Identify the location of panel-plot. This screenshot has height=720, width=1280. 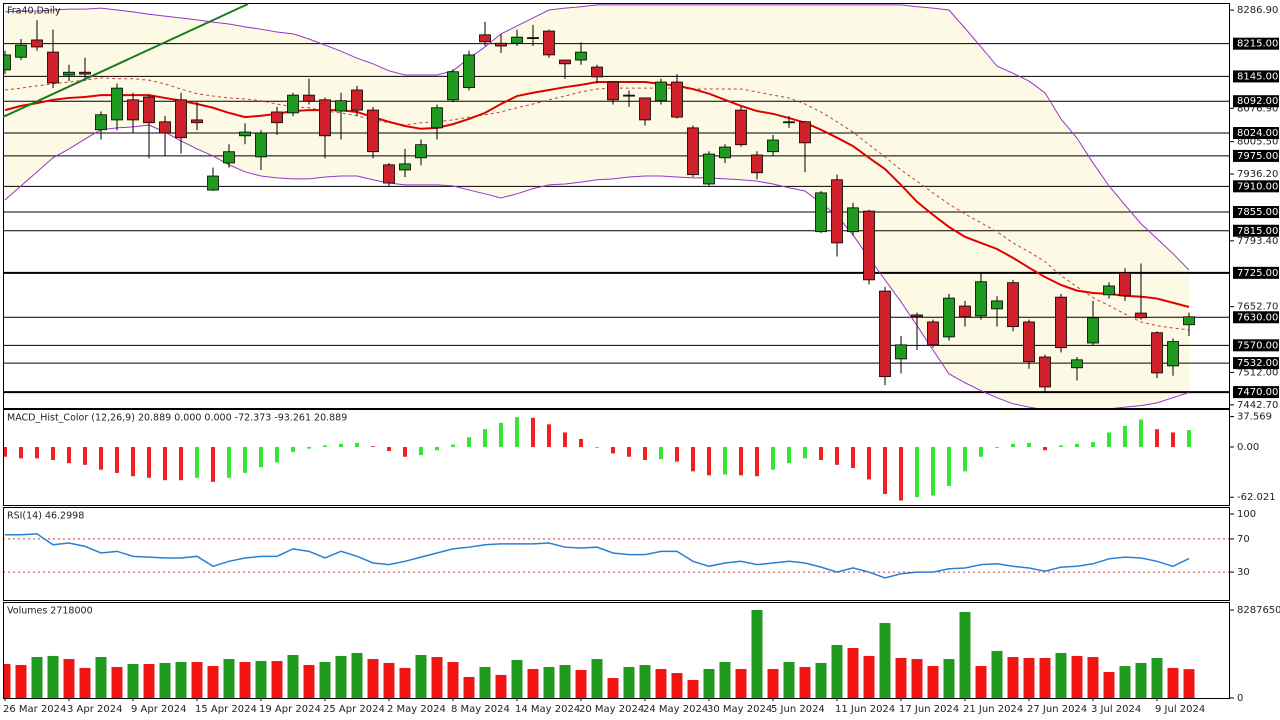
(616, 556).